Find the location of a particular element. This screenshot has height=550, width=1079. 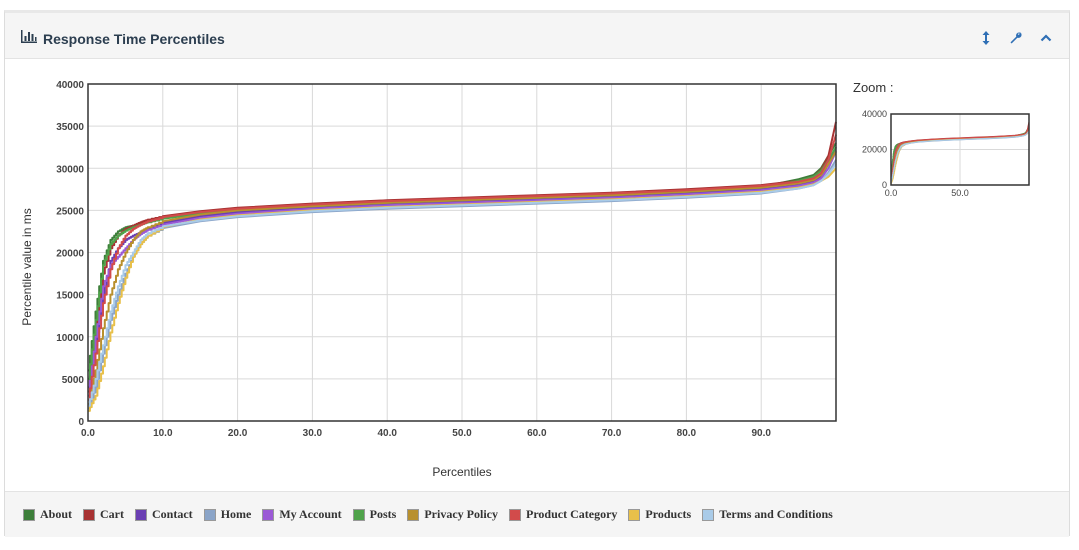

legend-item-products: Products is located at coordinates (659, 514).